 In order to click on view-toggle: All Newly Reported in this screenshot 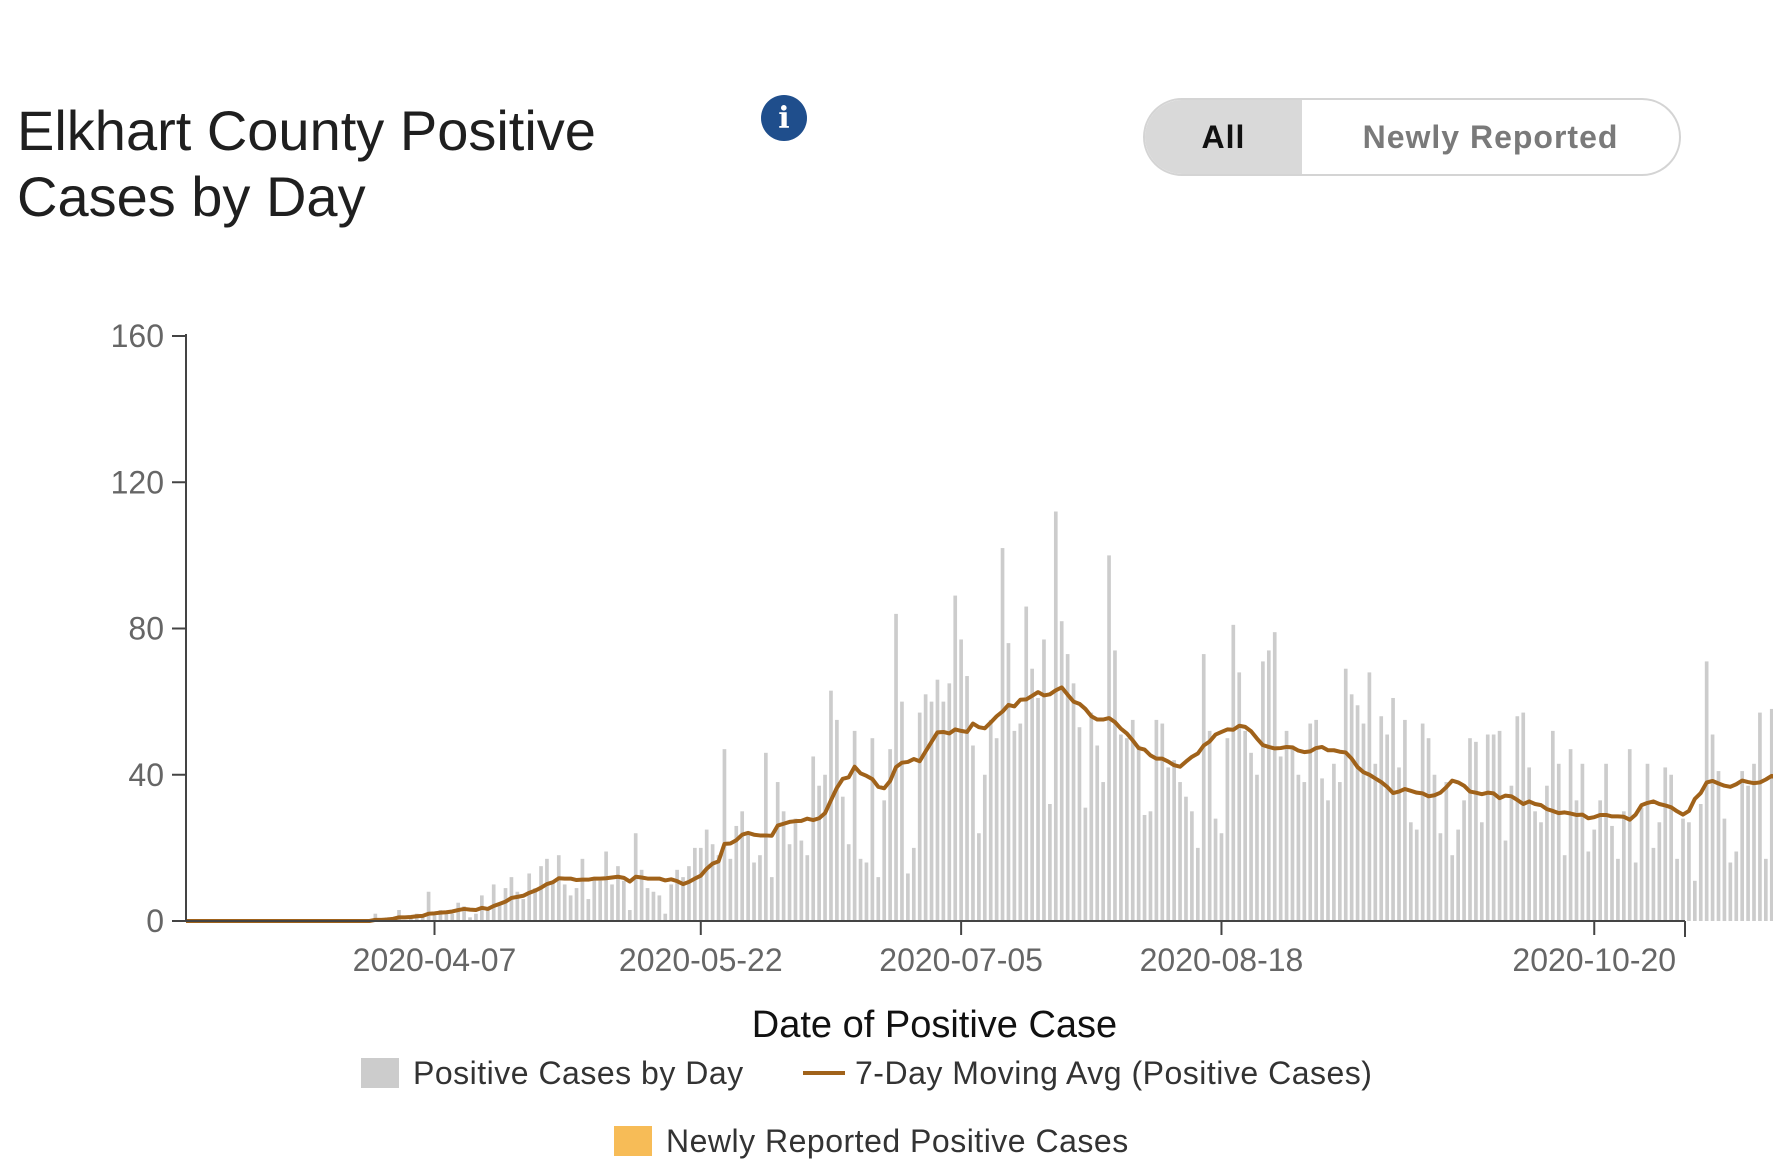, I will do `click(1412, 137)`.